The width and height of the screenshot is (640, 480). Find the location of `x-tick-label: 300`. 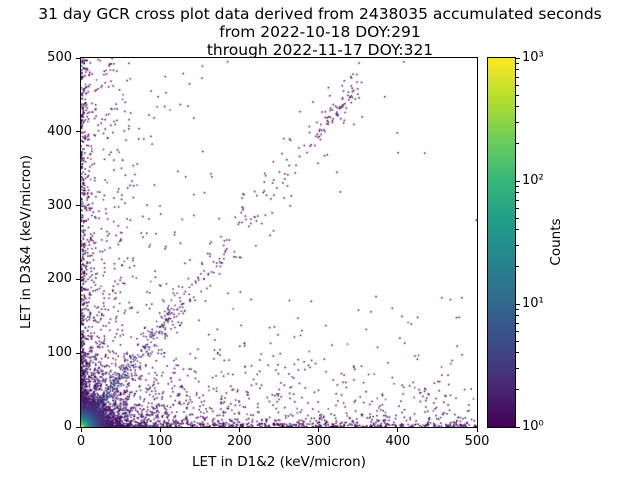

x-tick-label: 300 is located at coordinates (318, 441).